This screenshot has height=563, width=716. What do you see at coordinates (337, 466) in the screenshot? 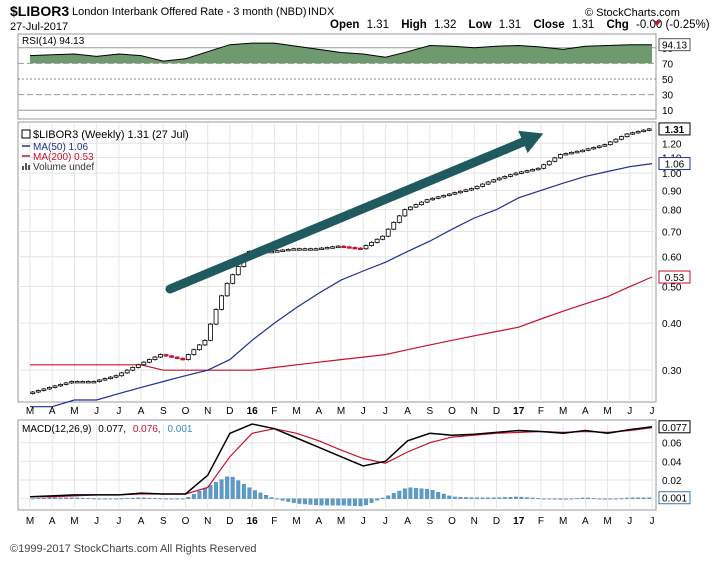
I see `macd-gridlines` at bounding box center [337, 466].